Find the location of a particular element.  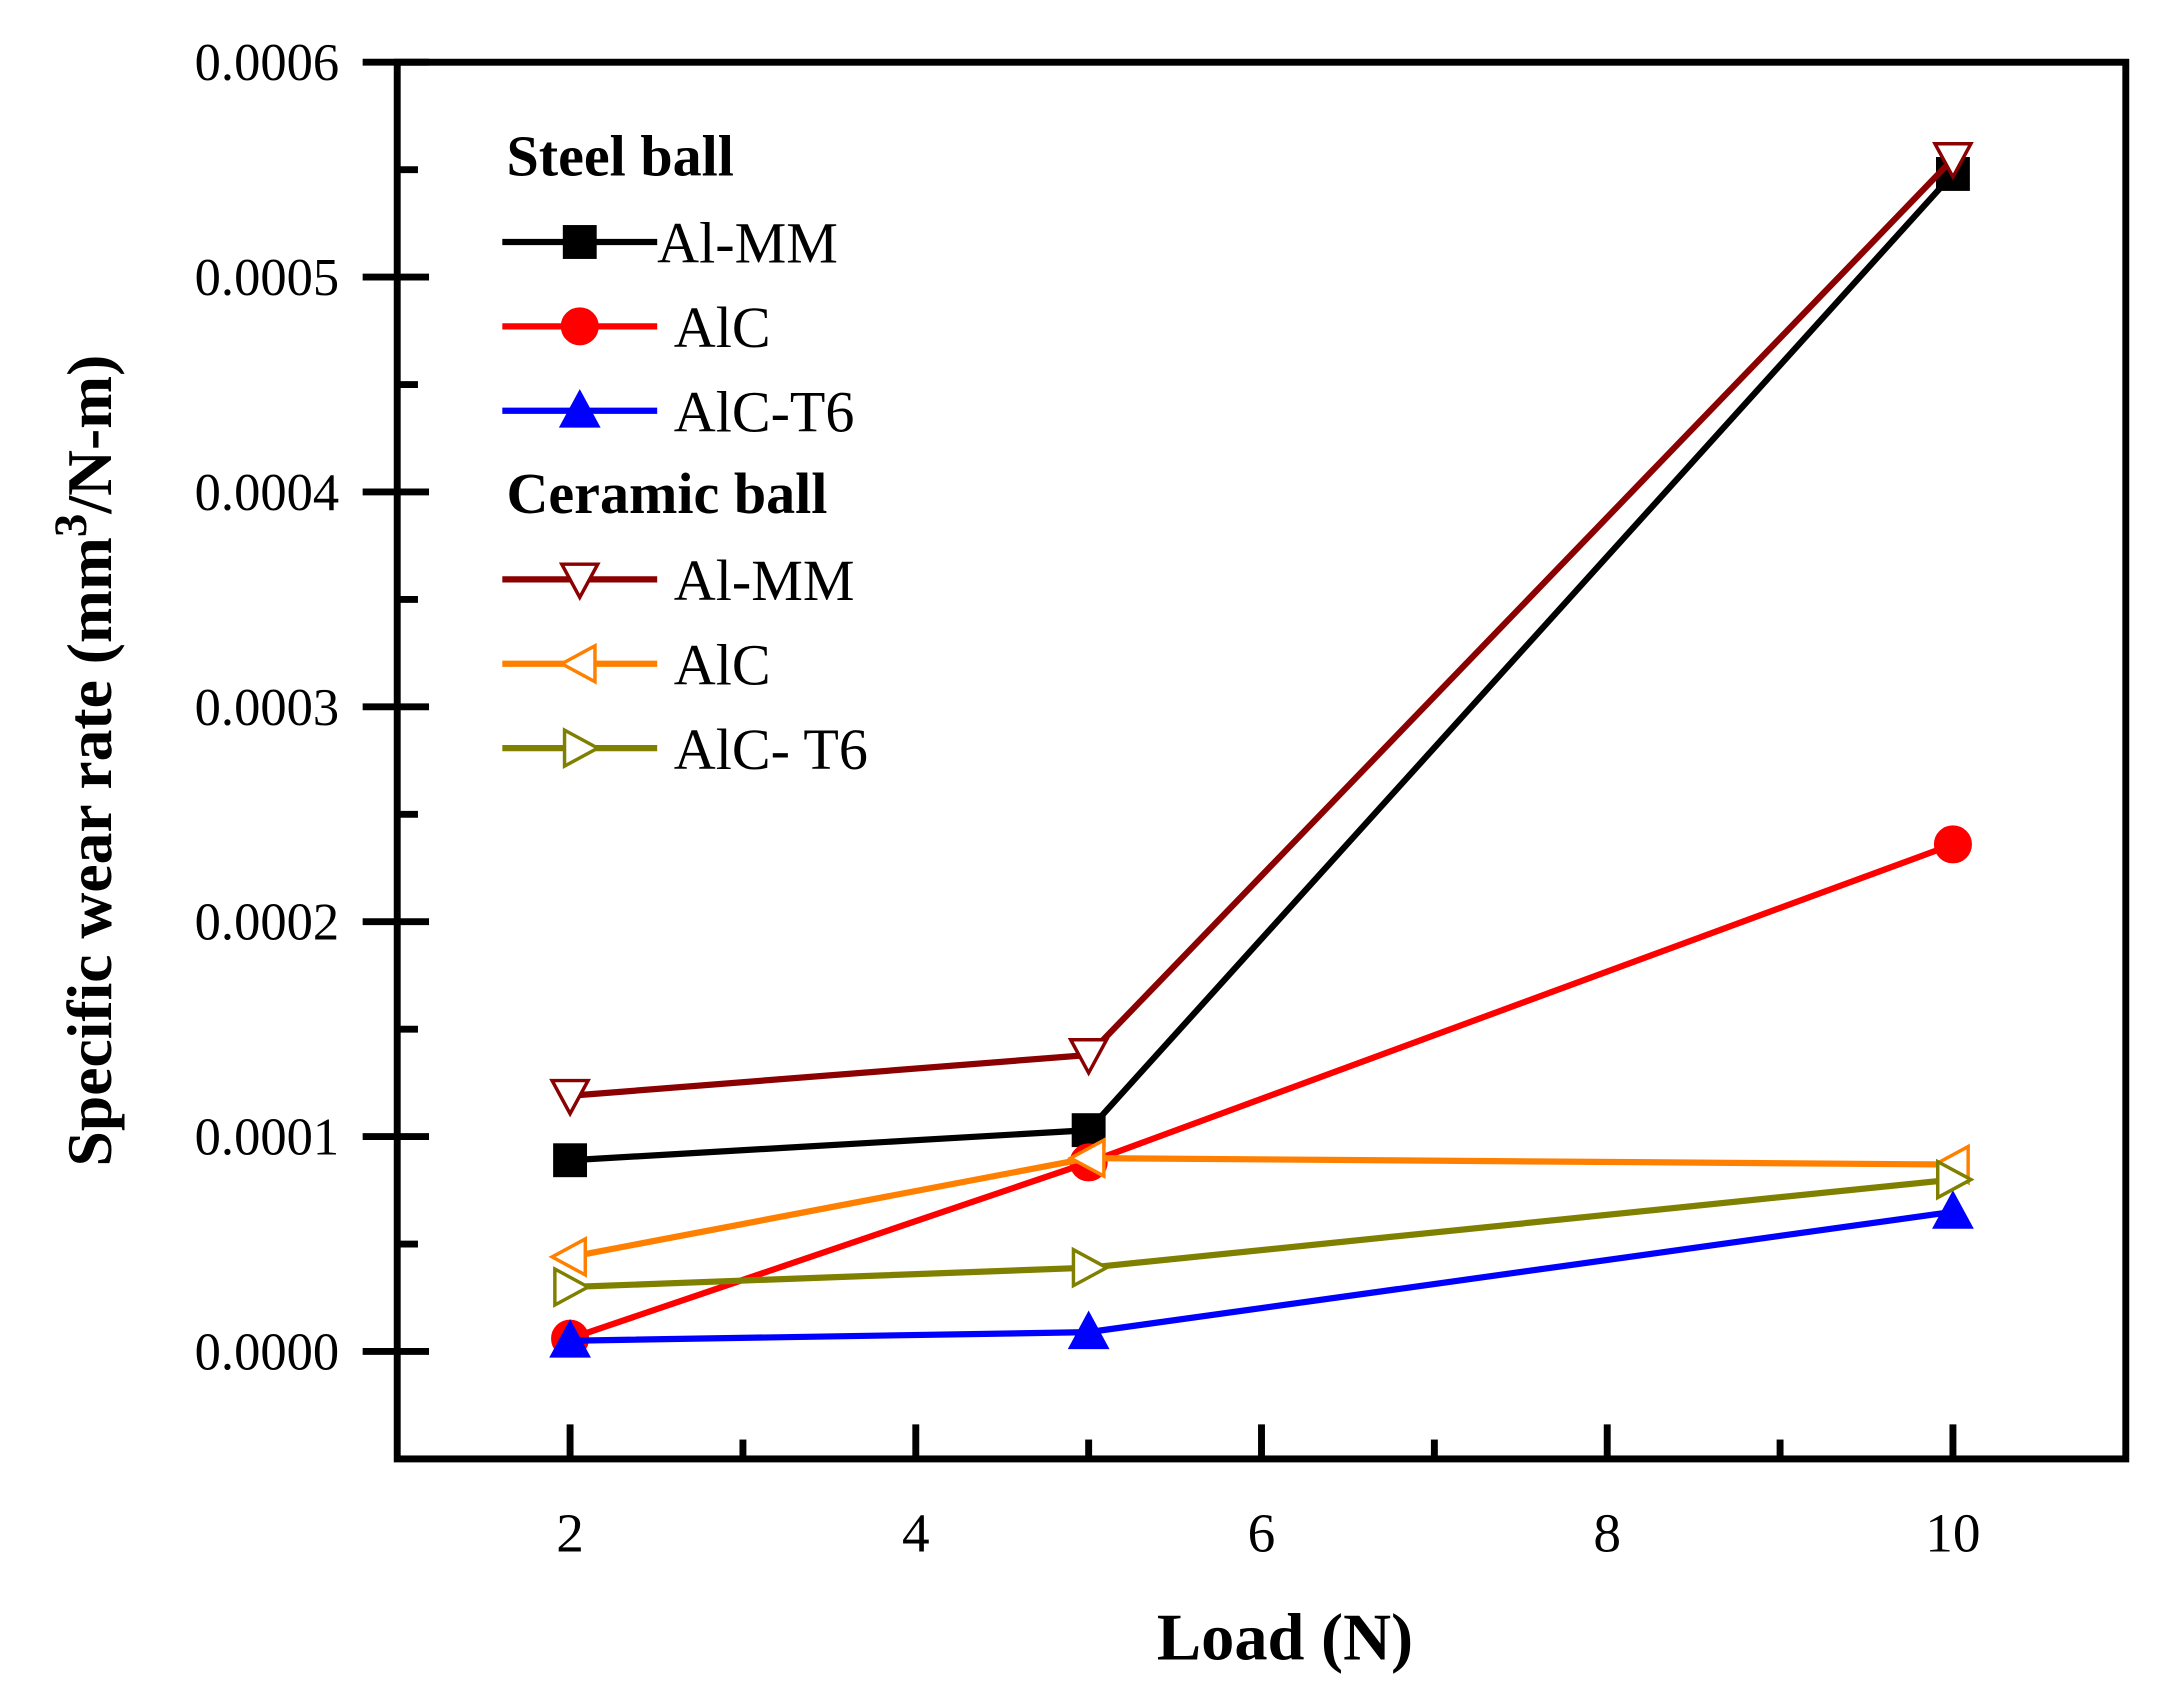

y-axis-label: Specific wear rate (mm3/N-m) is located at coordinates (85, 761).